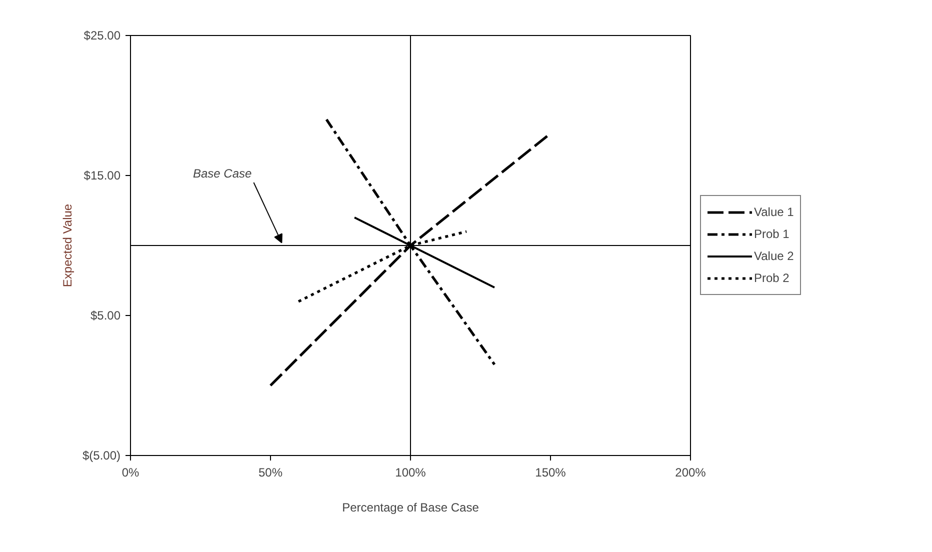  What do you see at coordinates (410, 473) in the screenshot?
I see `x-tick-label: 100%` at bounding box center [410, 473].